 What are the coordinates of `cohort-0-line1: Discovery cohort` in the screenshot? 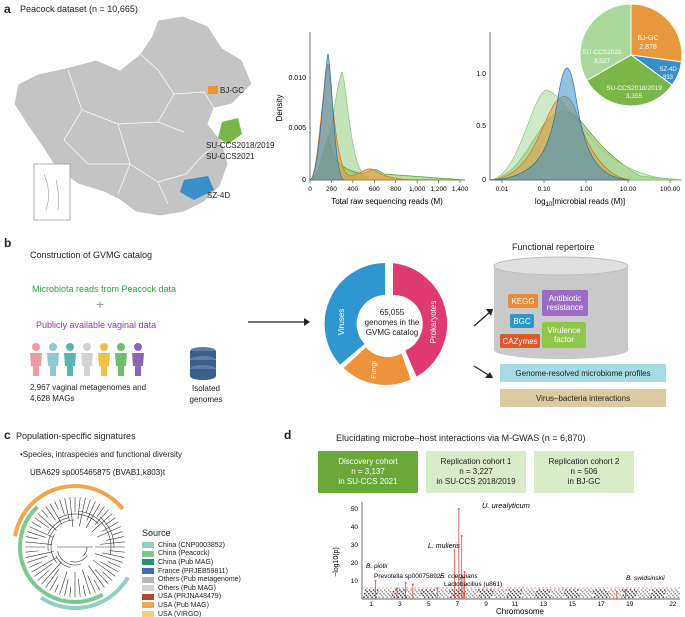 It's located at (368, 461).